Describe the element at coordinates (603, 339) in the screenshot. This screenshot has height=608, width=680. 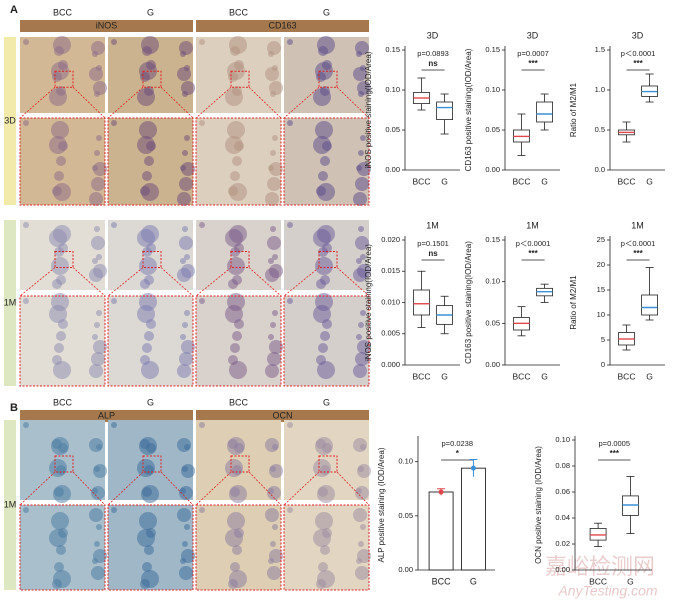
I see `y-tick-label: 5` at that location.